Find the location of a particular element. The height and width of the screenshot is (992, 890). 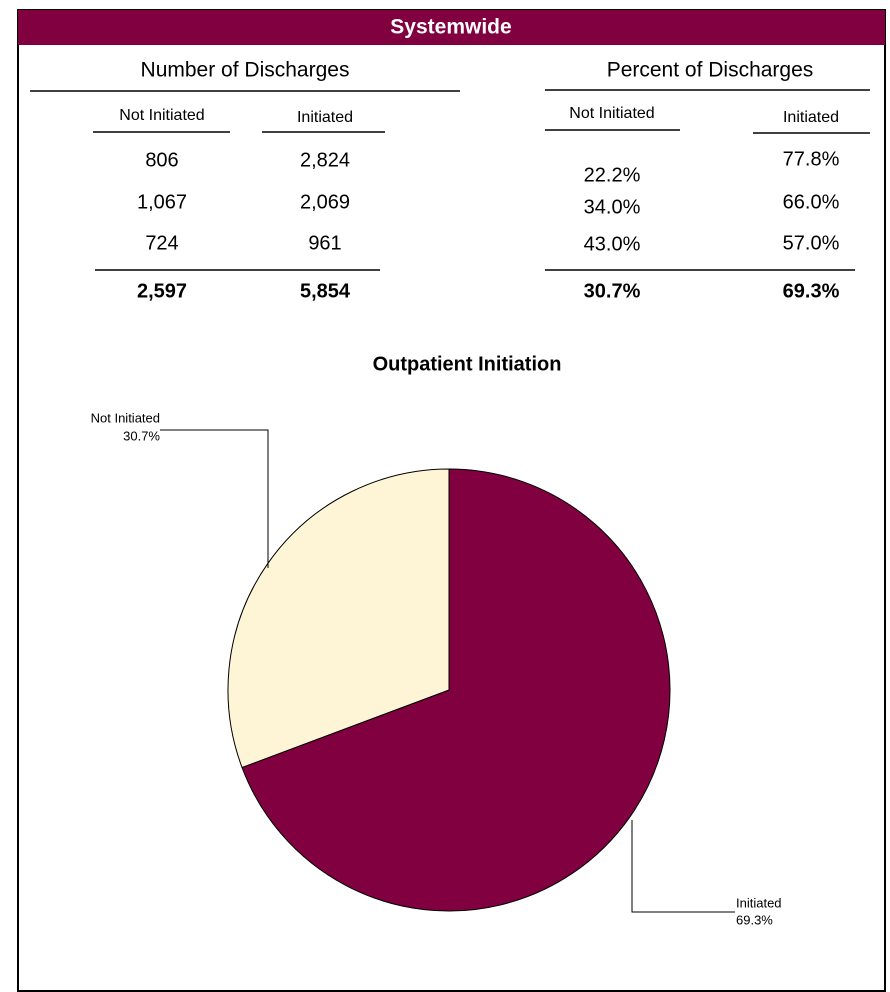

table-cell: 1,067 is located at coordinates (162, 202).